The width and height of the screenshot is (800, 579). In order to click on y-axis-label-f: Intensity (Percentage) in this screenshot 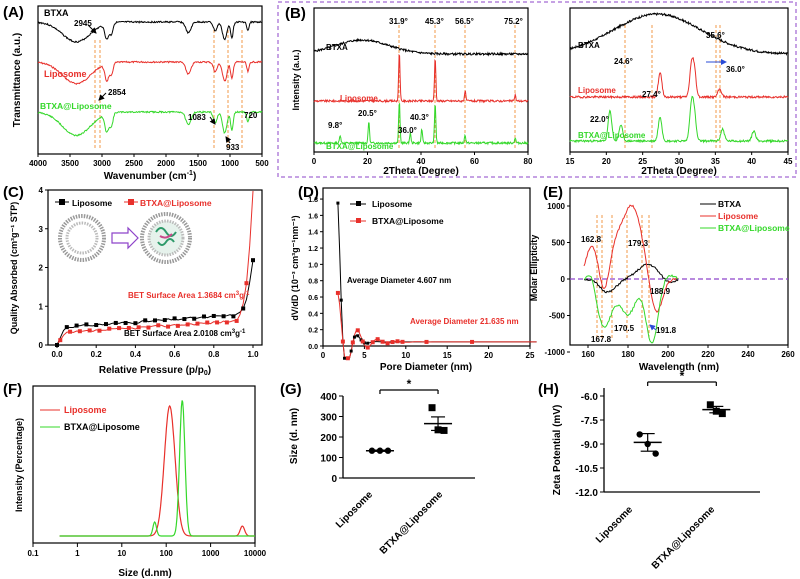, I will do `click(19, 465)`.